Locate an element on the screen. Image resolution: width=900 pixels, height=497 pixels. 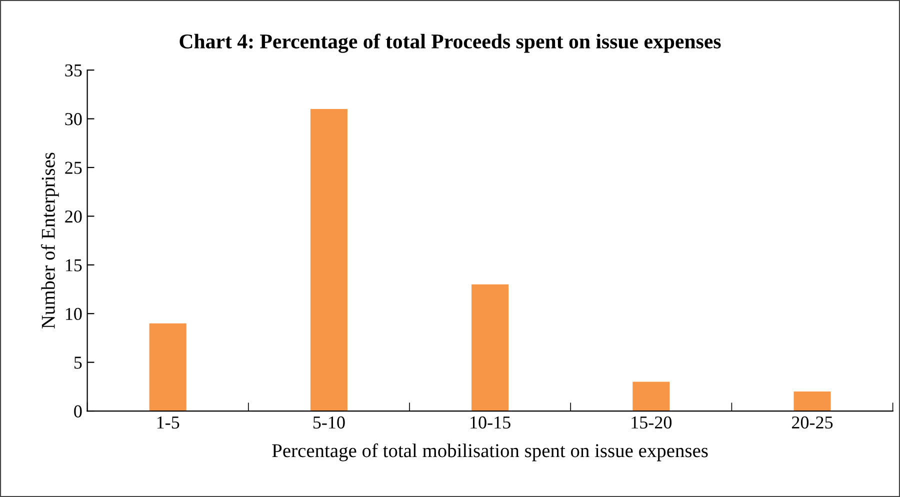
y-tick-label: 25 is located at coordinates (73, 168).